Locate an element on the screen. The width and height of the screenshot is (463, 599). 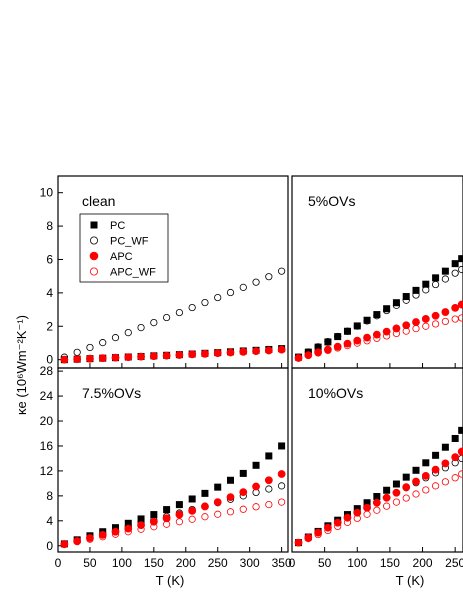
y-tick-label: 10 is located at coordinates (47, 193).